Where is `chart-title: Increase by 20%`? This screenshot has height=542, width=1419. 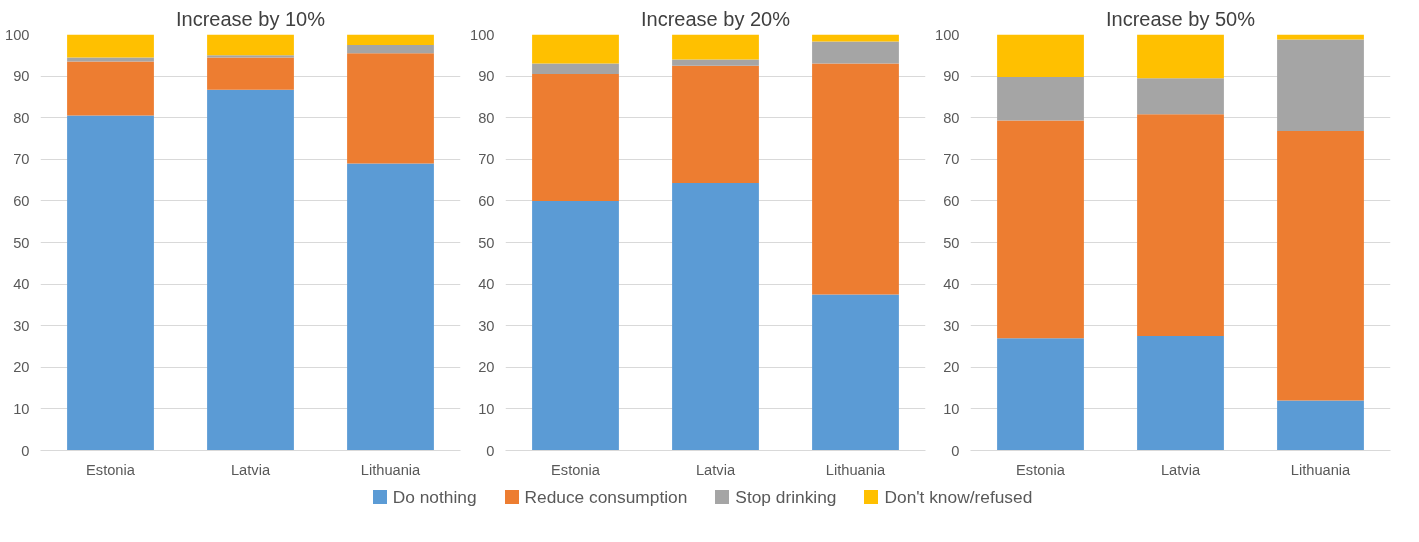 chart-title: Increase by 20% is located at coordinates (716, 18).